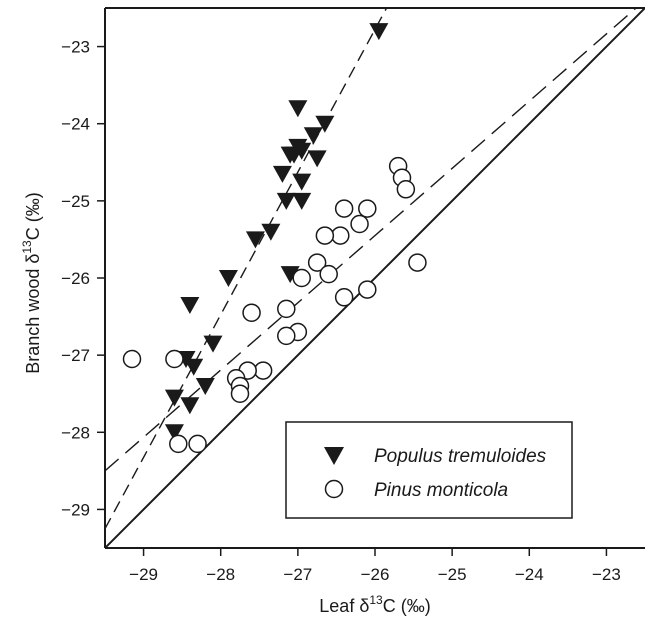  I want to click on legend-circle-marker, so click(334, 489).